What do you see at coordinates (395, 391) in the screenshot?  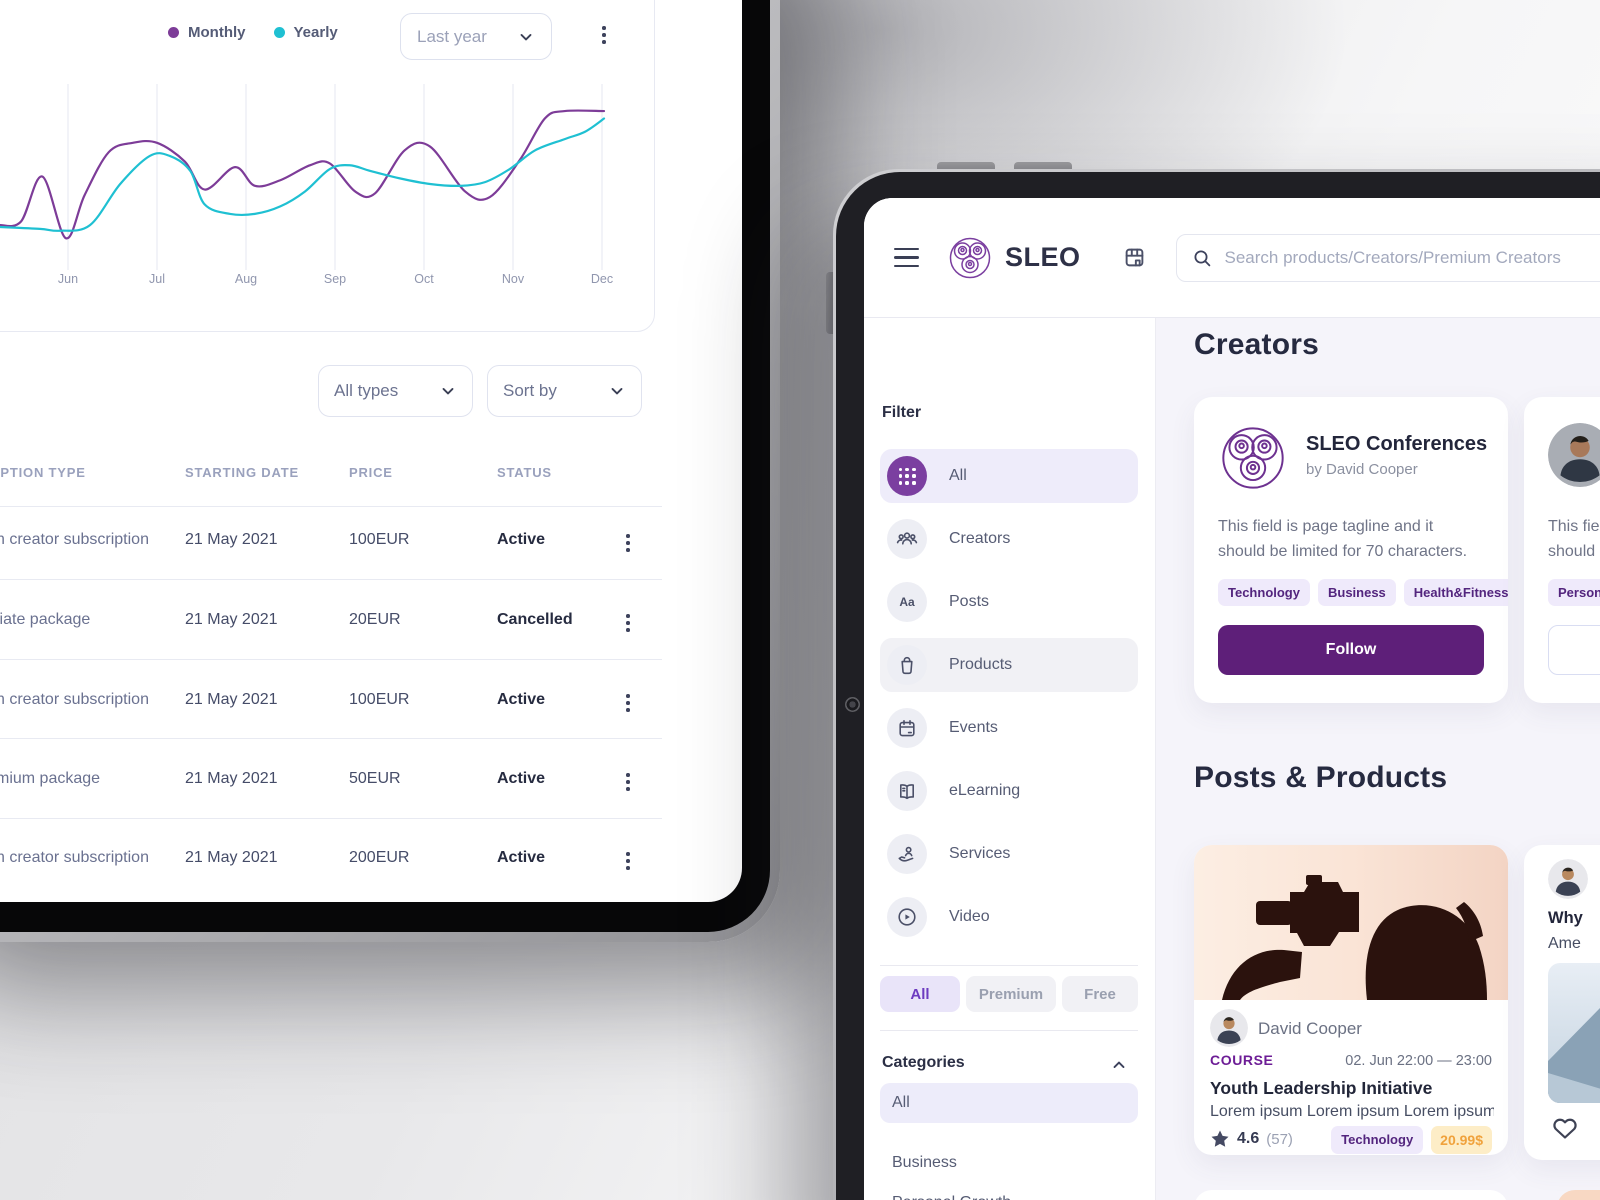 I see `type-filter-select: All types` at bounding box center [395, 391].